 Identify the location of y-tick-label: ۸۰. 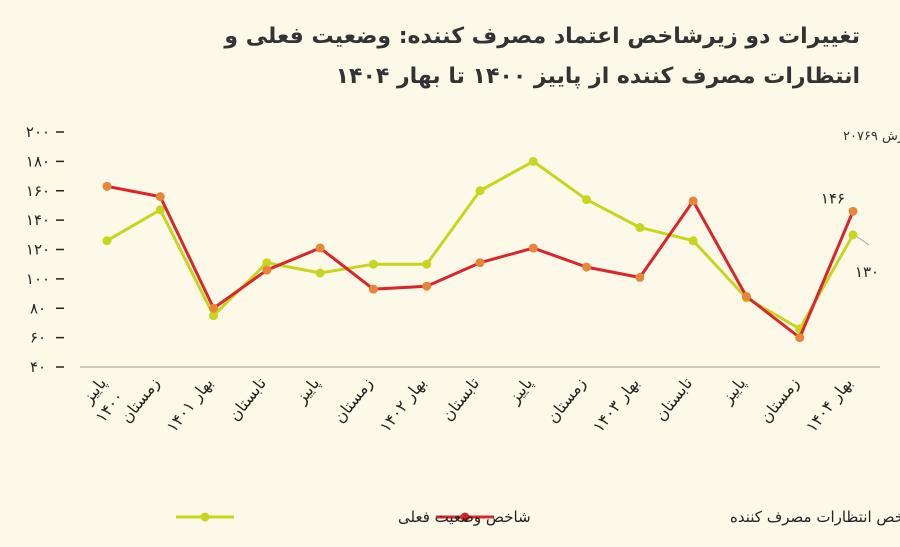
(38, 308).